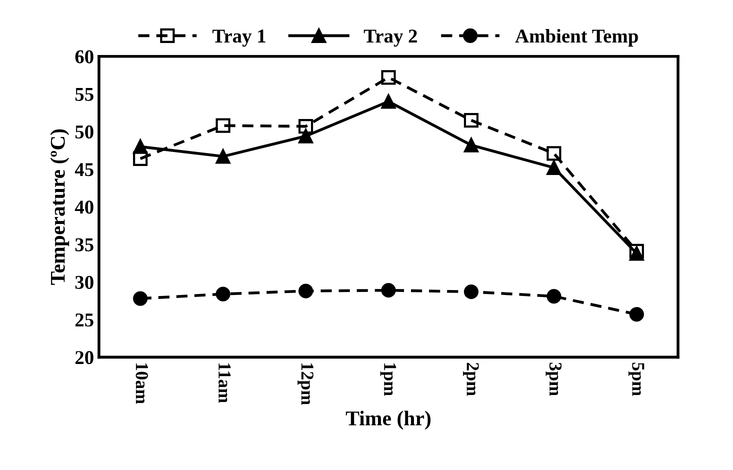 The image size is (733, 470). I want to click on y-tick-label: 20, so click(84, 357).